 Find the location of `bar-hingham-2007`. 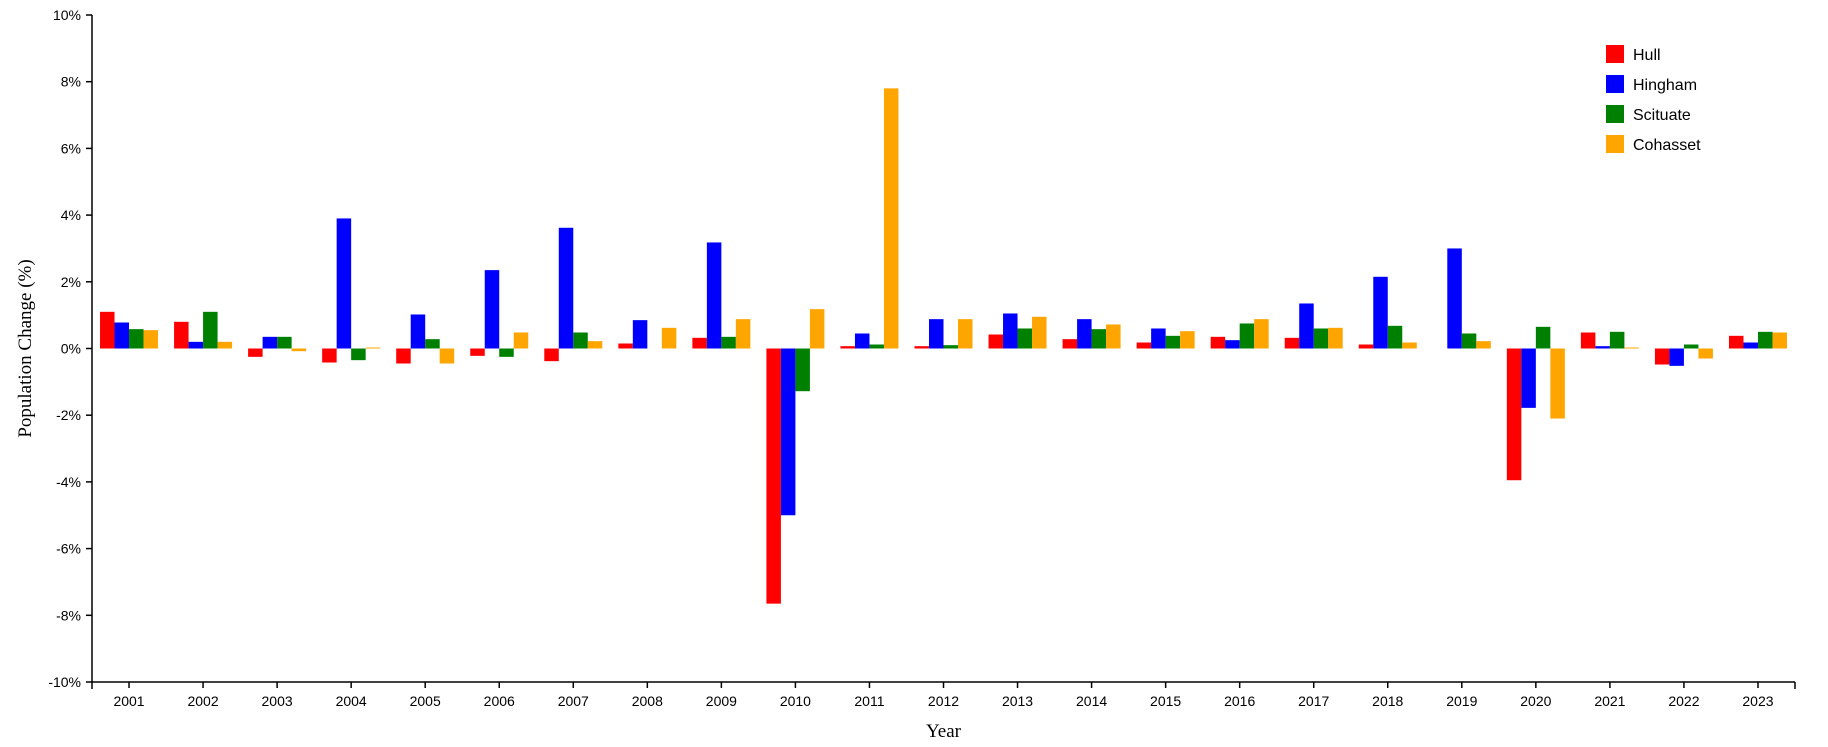

bar-hingham-2007 is located at coordinates (566, 288).